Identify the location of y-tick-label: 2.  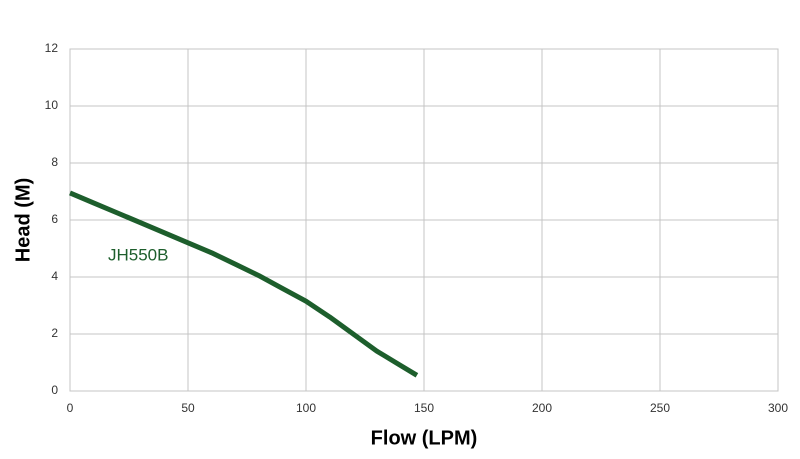
(54, 333).